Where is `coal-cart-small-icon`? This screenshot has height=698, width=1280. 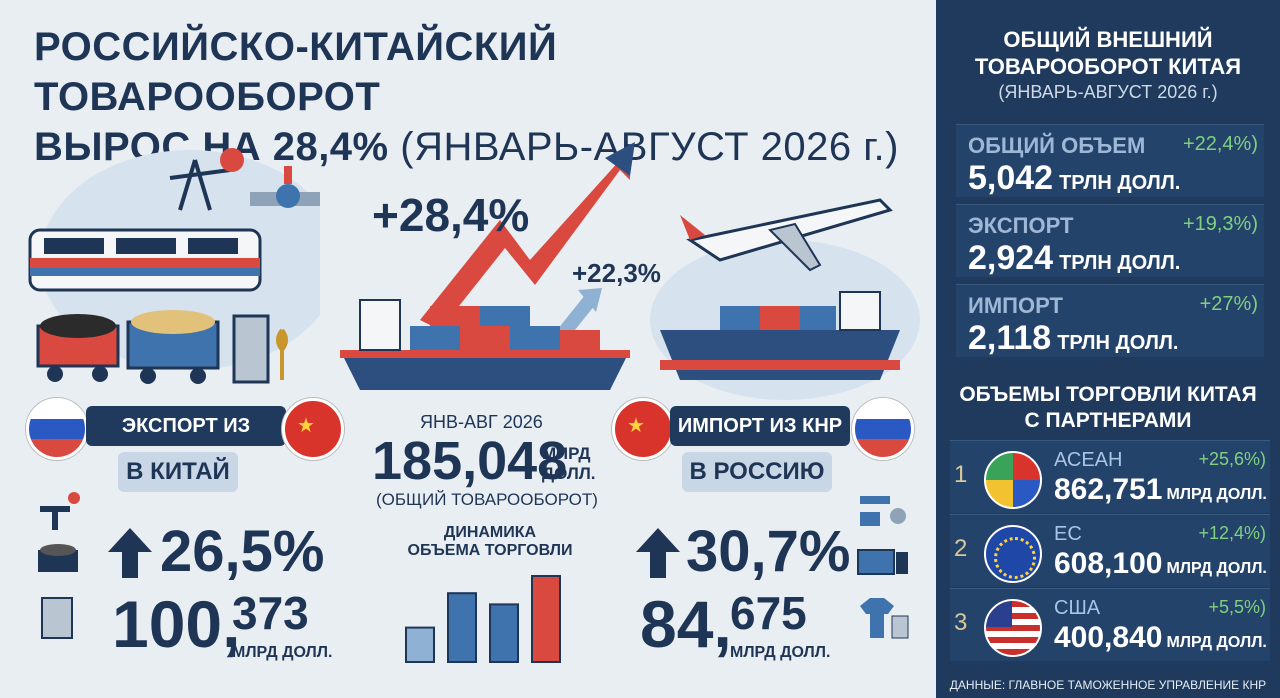
coal-cart-small-icon is located at coordinates (58, 558).